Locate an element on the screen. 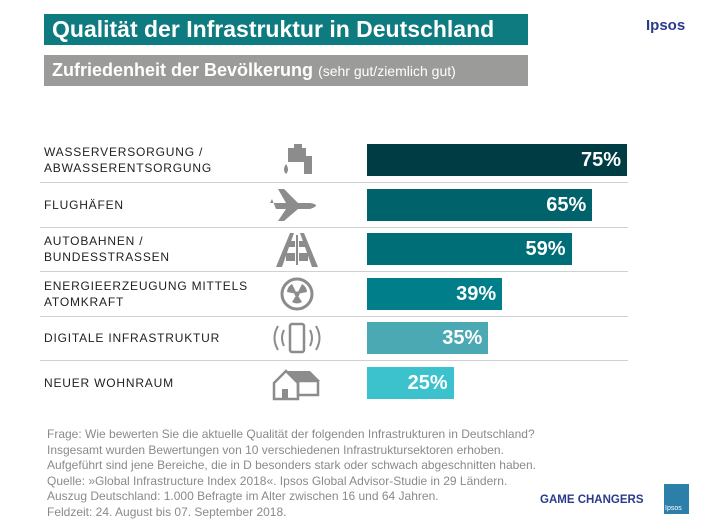 The image size is (710, 532). ipsos-logo: Ipsos is located at coordinates (676, 499).